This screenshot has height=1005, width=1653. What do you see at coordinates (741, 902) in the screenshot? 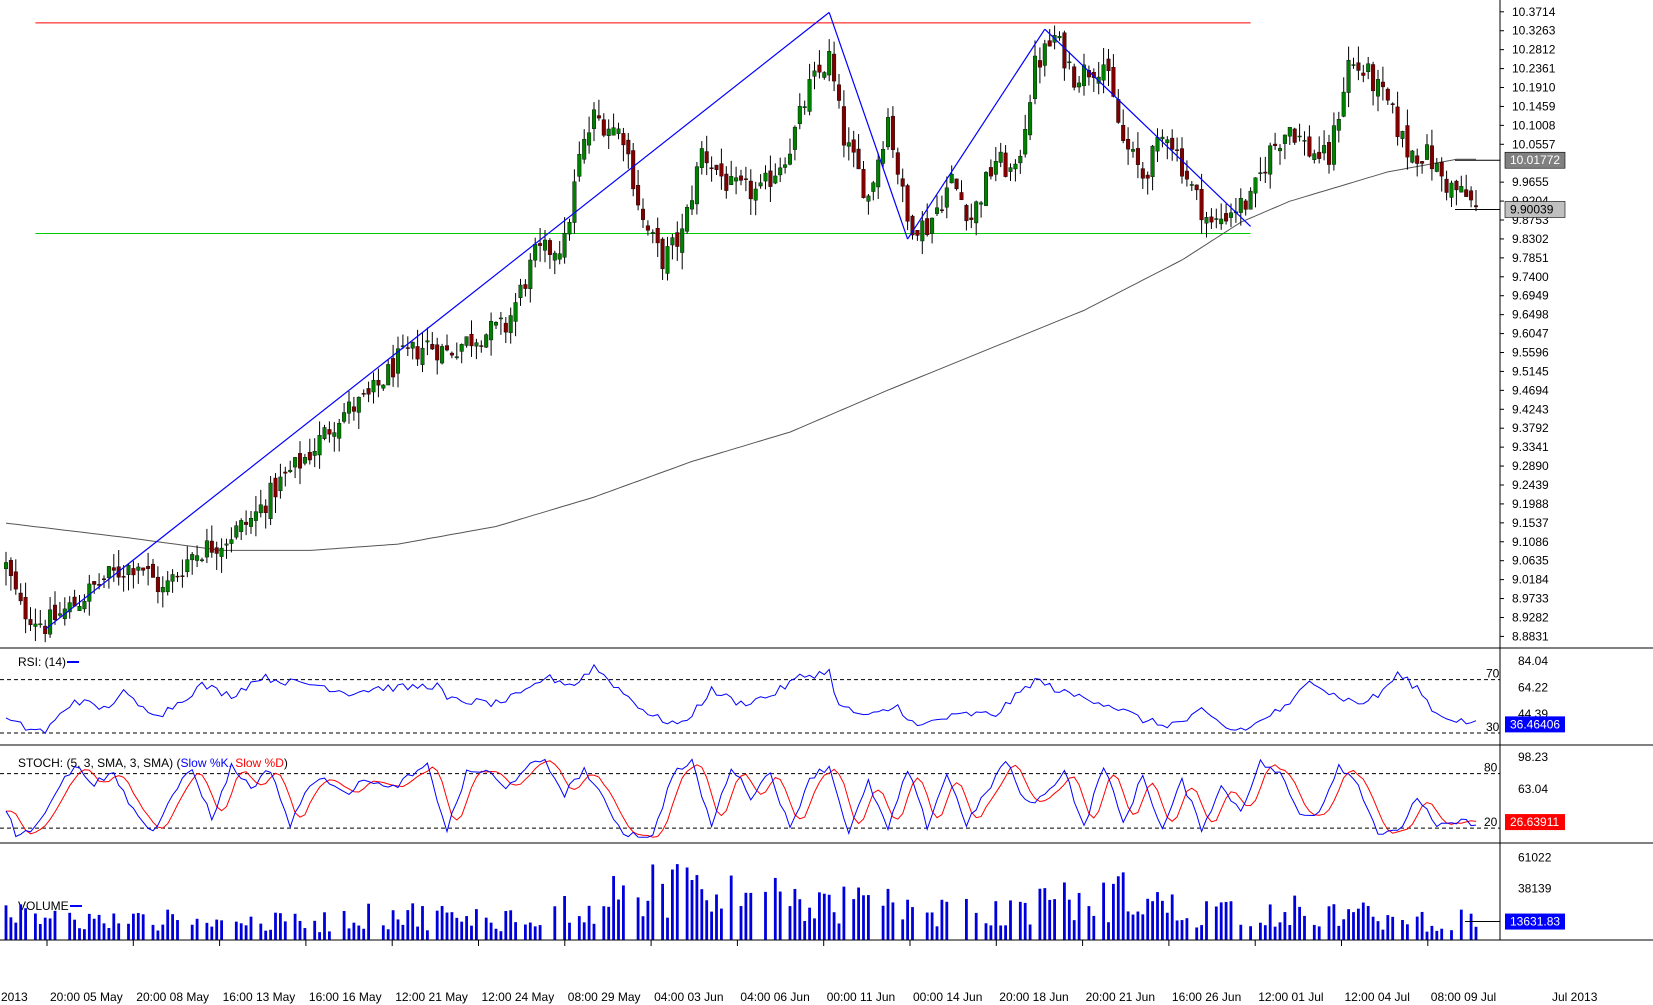
I see `volume-pane: VOLUME` at bounding box center [741, 902].